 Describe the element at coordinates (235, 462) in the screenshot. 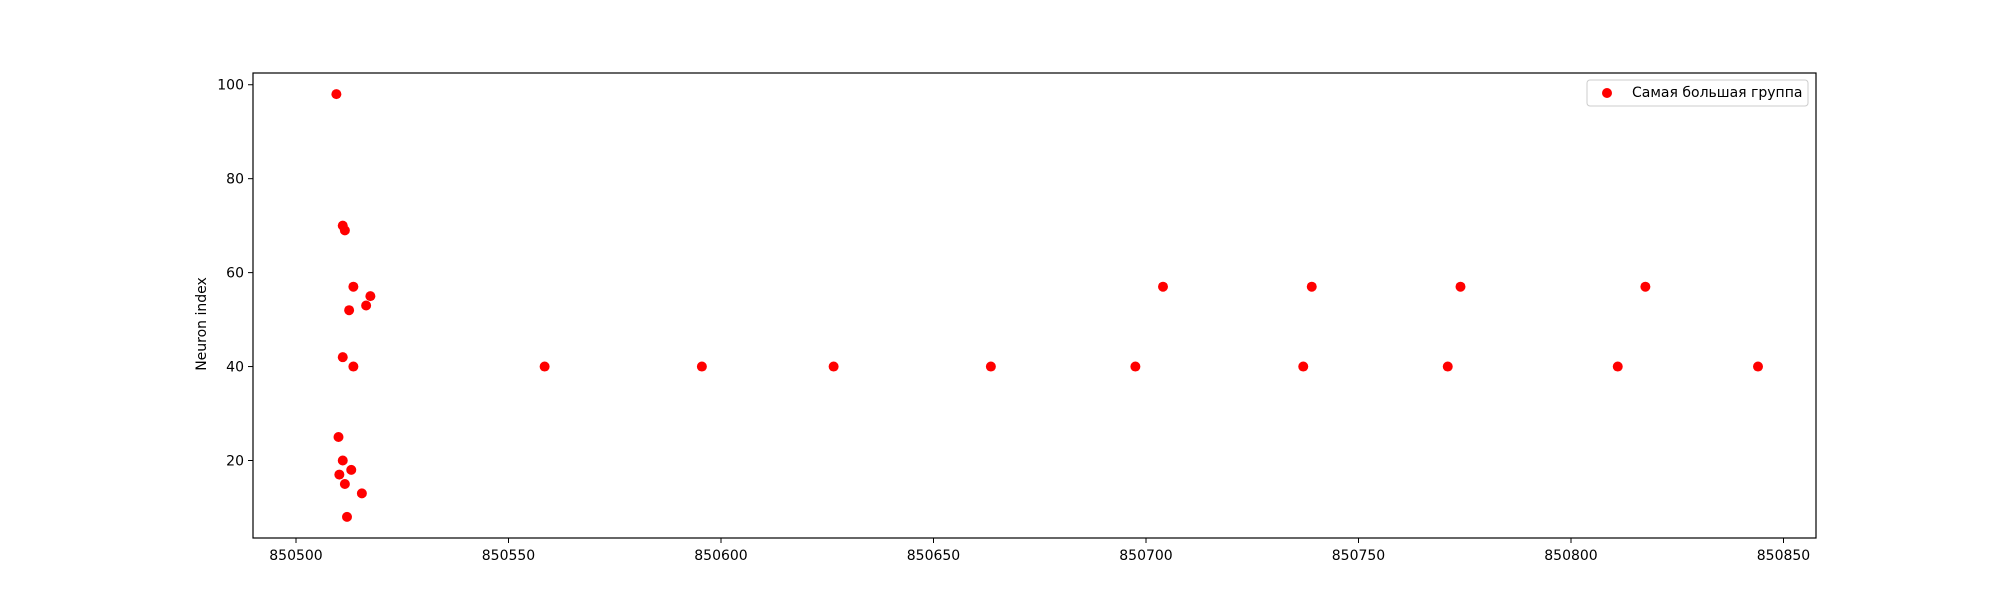

I see `y-tick-label: 20` at that location.